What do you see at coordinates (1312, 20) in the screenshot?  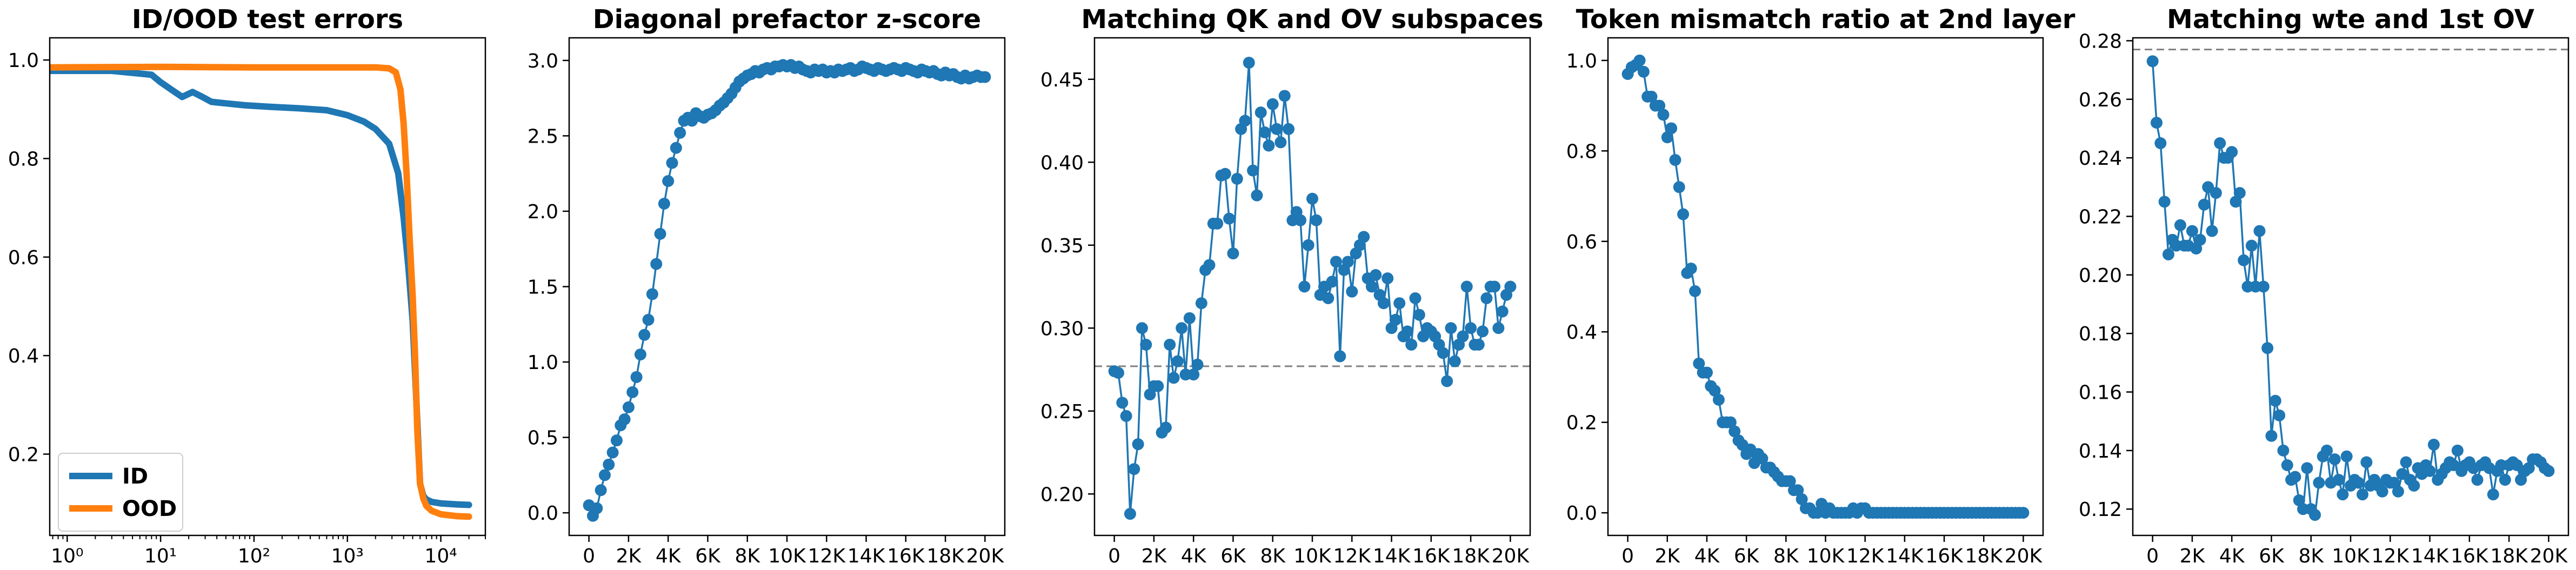 I see `chart-title: Matching QK and OV subspaces` at bounding box center [1312, 20].